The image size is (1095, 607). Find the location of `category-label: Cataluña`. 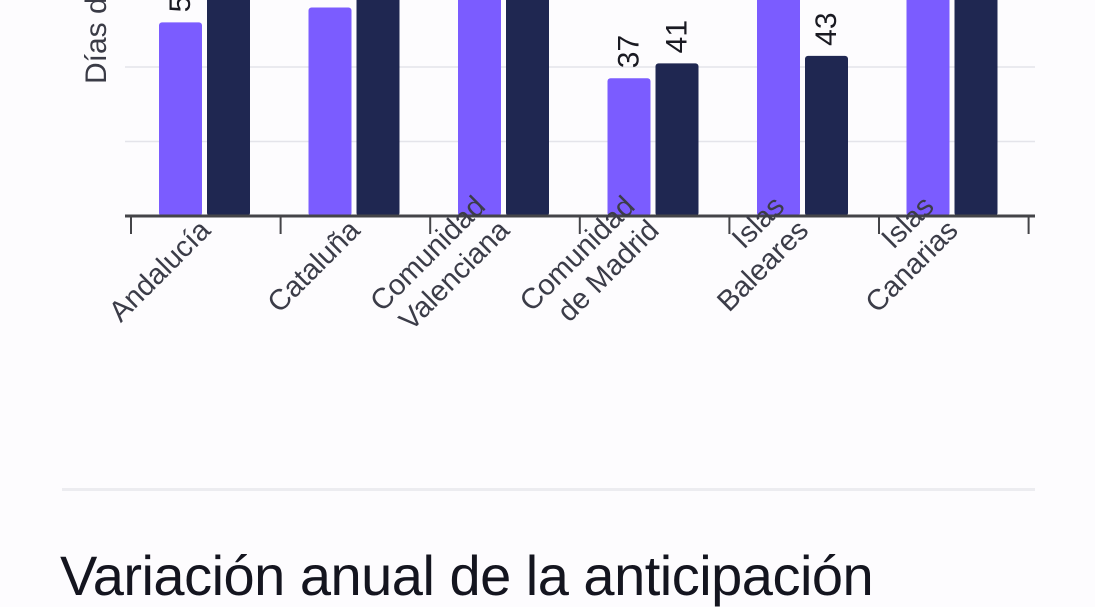

category-label: Cataluña is located at coordinates (314, 266).